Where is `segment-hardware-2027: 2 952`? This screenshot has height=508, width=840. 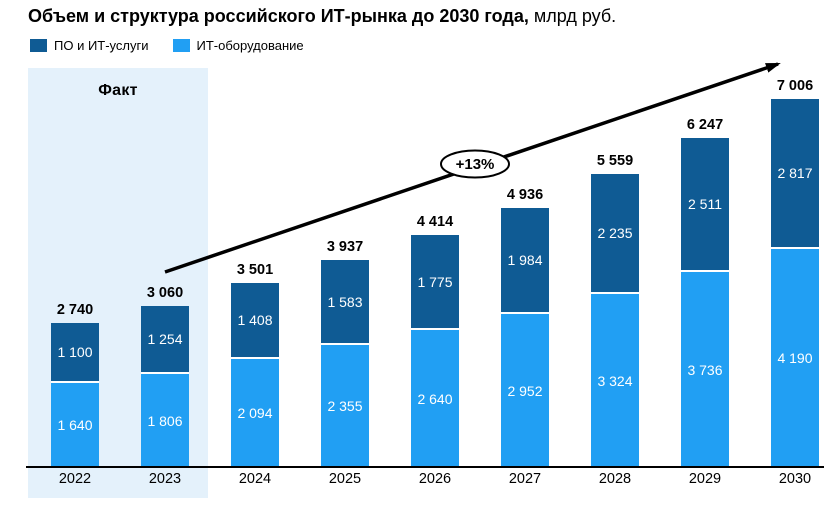
segment-hardware-2027: 2 952 is located at coordinates (525, 389).